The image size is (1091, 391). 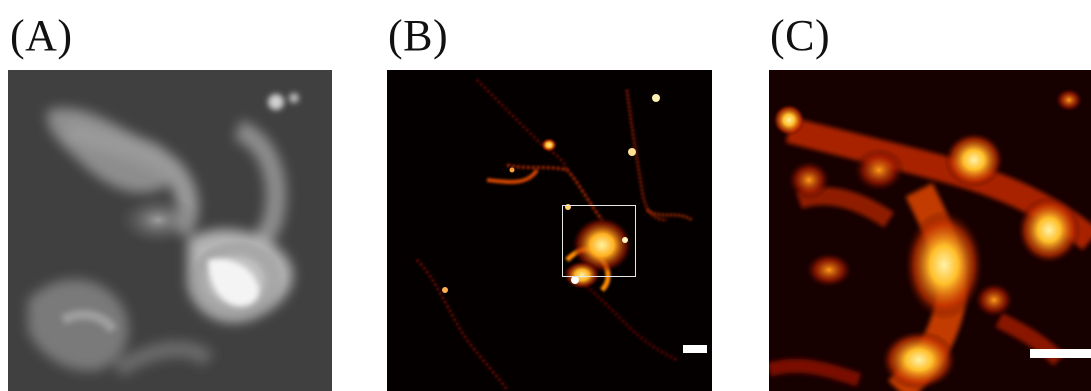 What do you see at coordinates (418, 35) in the screenshot?
I see `panel-label-b: (B)` at bounding box center [418, 35].